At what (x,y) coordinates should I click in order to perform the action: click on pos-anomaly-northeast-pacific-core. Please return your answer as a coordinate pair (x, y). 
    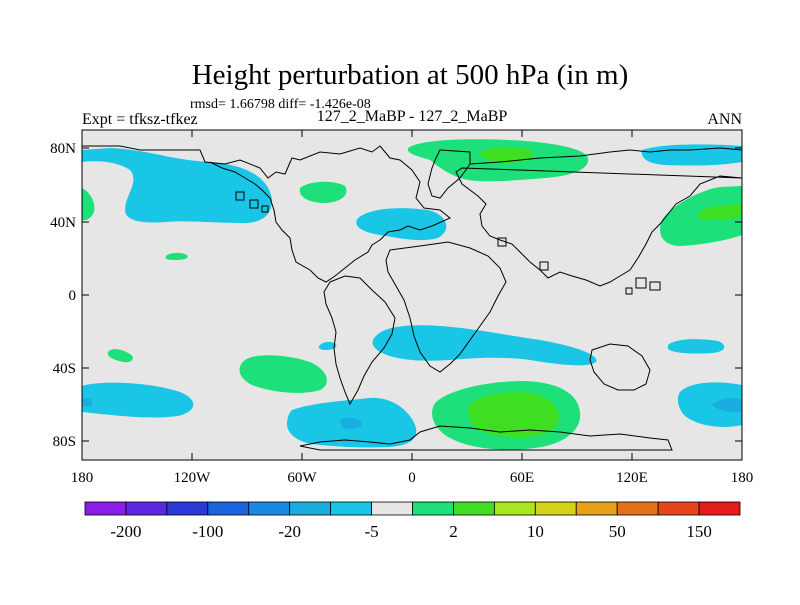
    Looking at the image, I should click on (719, 212).